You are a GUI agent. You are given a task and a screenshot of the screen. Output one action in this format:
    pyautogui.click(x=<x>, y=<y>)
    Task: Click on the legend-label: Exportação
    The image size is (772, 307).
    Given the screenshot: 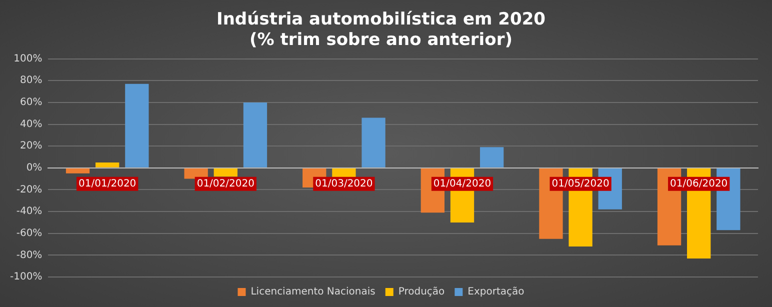 What is the action you would take?
    pyautogui.click(x=496, y=292)
    